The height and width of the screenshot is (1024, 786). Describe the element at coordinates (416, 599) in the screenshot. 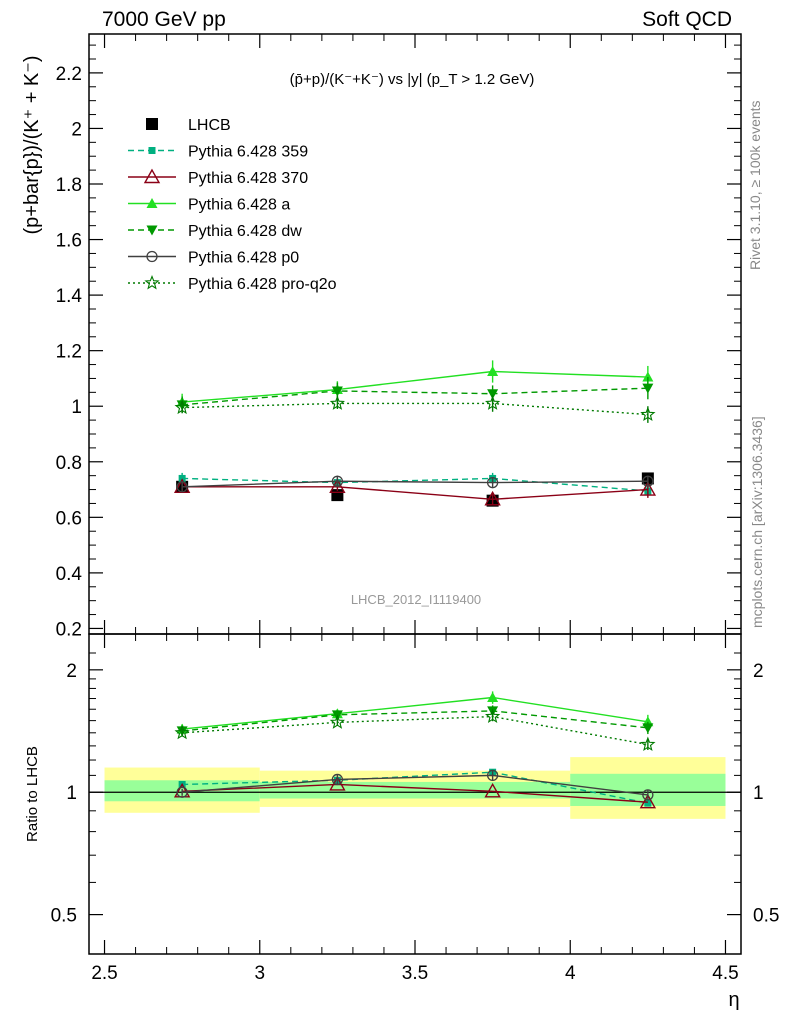

I see `analysis-watermark: LHCB_2012_I1119400` at that location.